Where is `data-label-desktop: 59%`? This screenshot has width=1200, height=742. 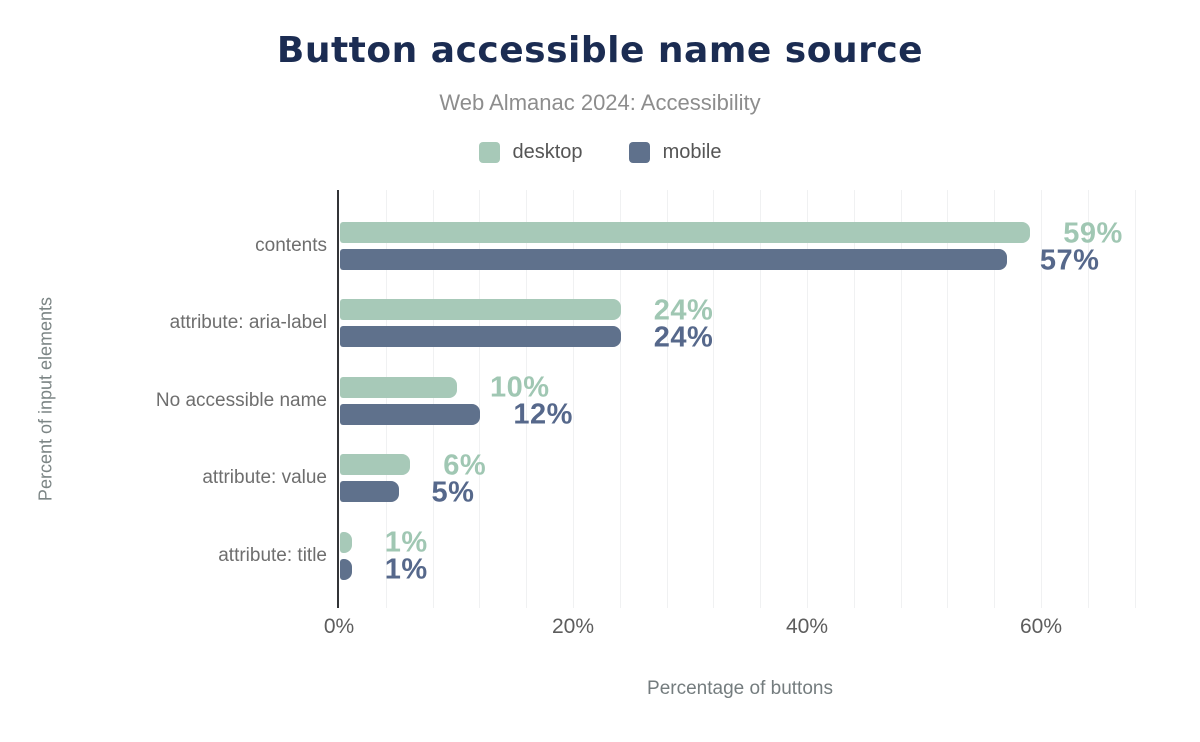
data-label-desktop: 59% is located at coordinates (1093, 233).